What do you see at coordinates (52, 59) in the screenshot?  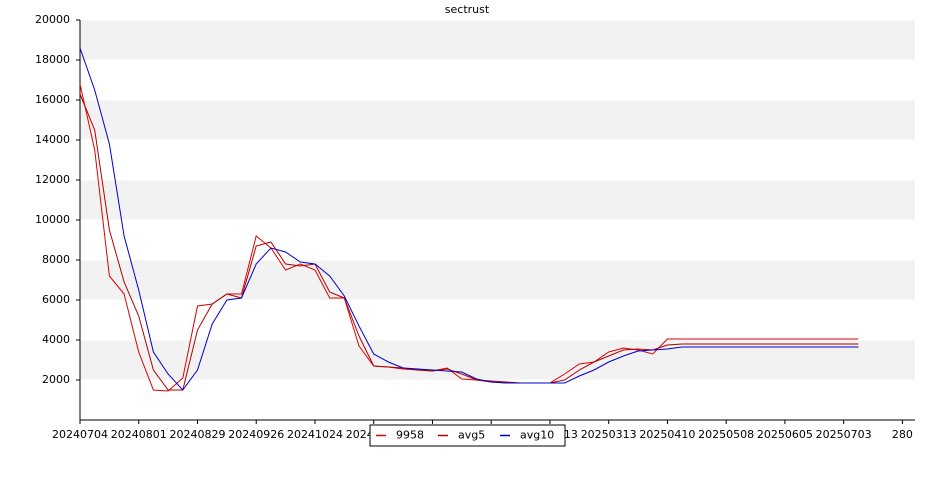 I see `y-tick-label: 18000` at bounding box center [52, 59].